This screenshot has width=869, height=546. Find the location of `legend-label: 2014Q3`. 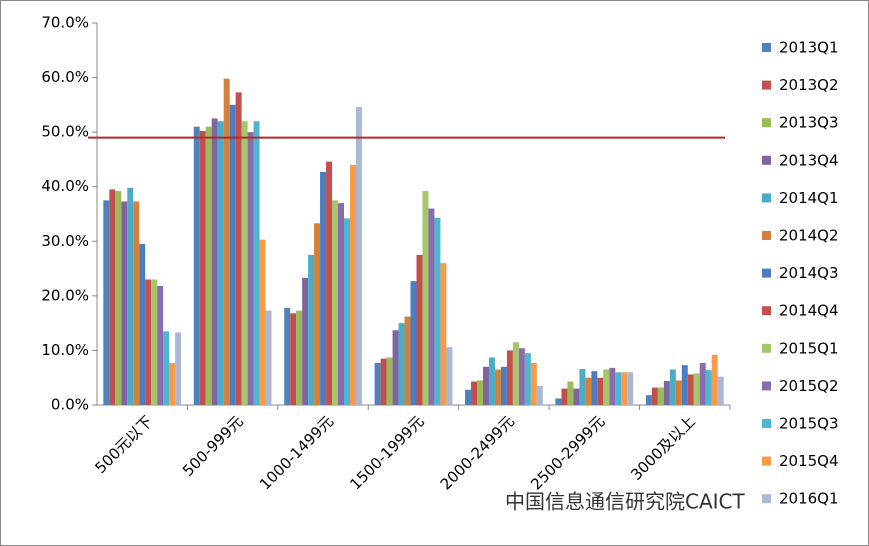

legend-label: 2014Q3 is located at coordinates (809, 273).